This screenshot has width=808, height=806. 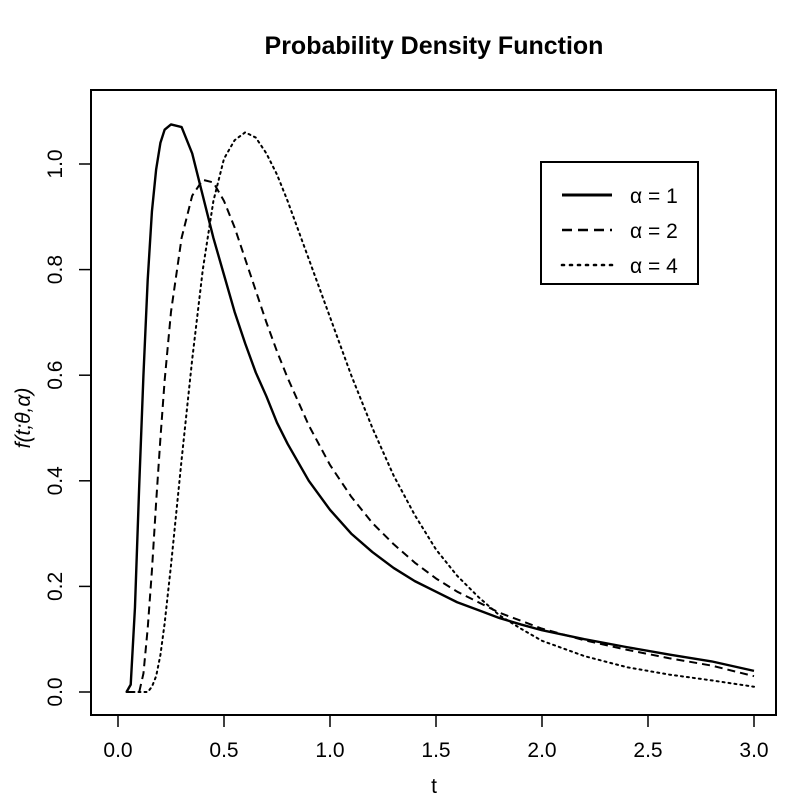 What do you see at coordinates (753, 750) in the screenshot?
I see `x-tick-label: 3.0` at bounding box center [753, 750].